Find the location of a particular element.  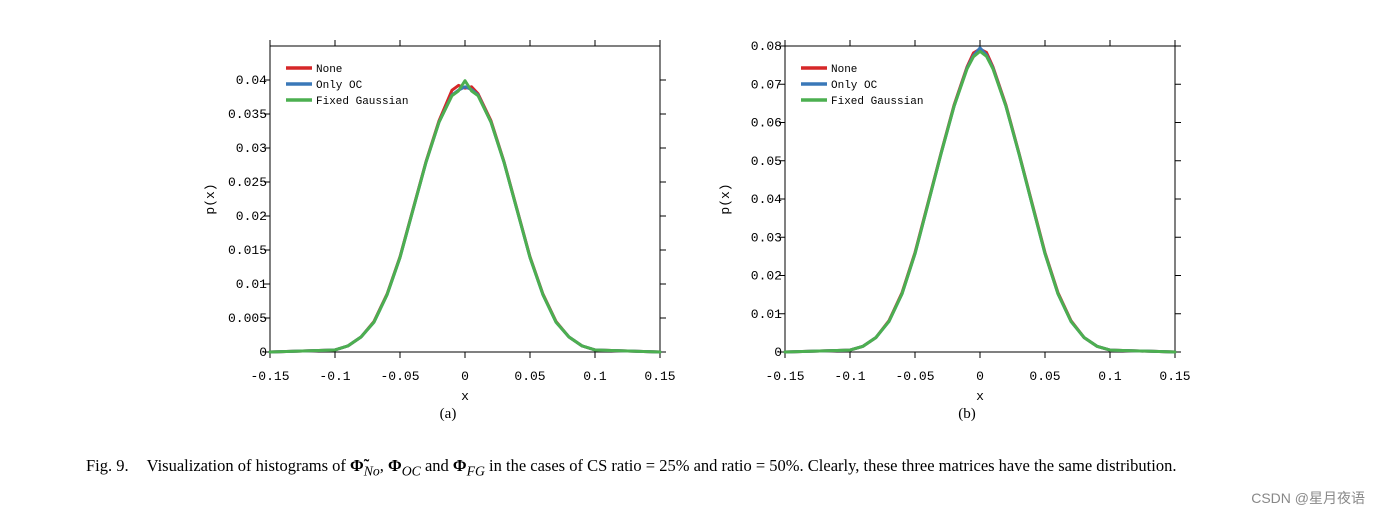

caption-text-1: Visualization of histograms of is located at coordinates (248, 465).